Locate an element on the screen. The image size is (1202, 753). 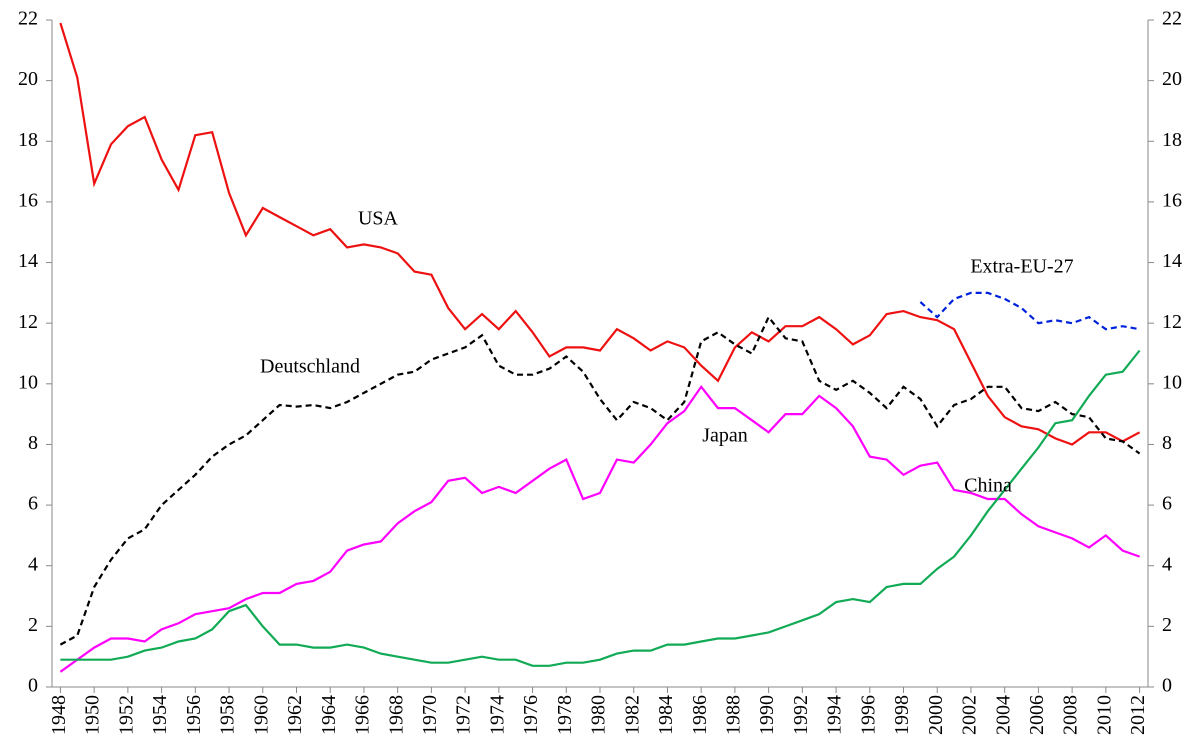
x-tick-label: 1970 is located at coordinates (430, 715).